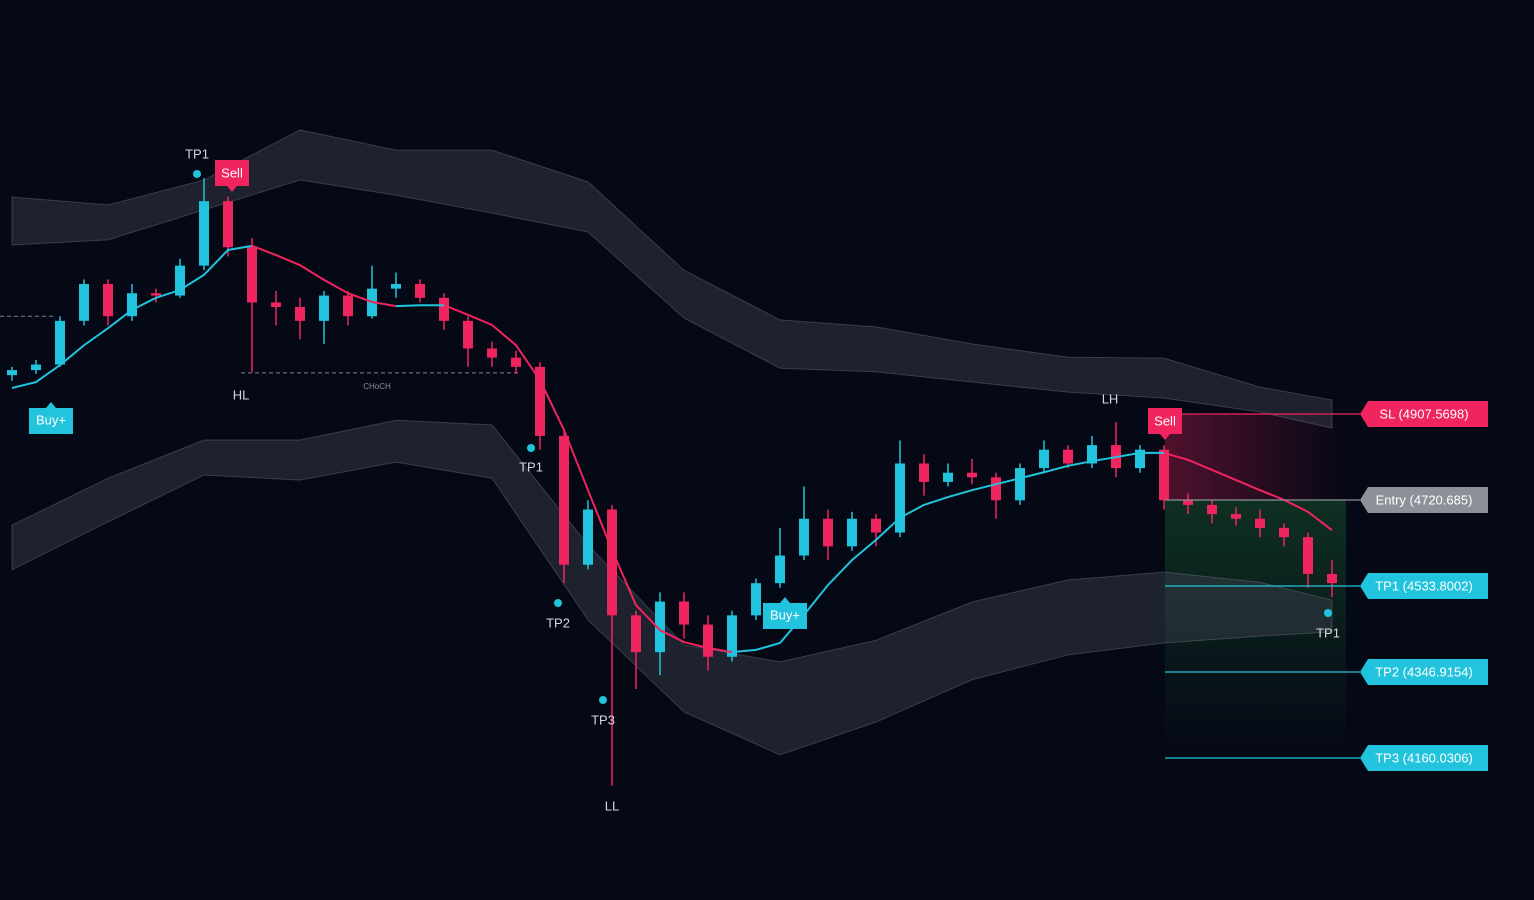 This screenshot has width=1534, height=900. I want to click on level-label: TP2 (4346.9154), so click(1424, 671).